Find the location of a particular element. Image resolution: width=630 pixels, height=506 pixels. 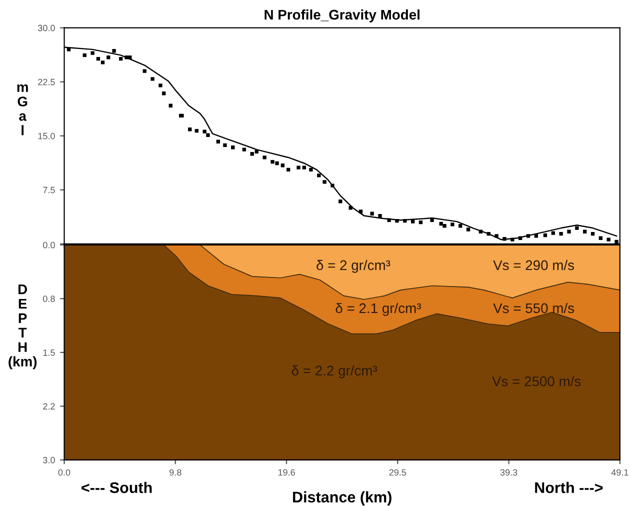

chart-title: N Profile_Gravity Model is located at coordinates (342, 15).